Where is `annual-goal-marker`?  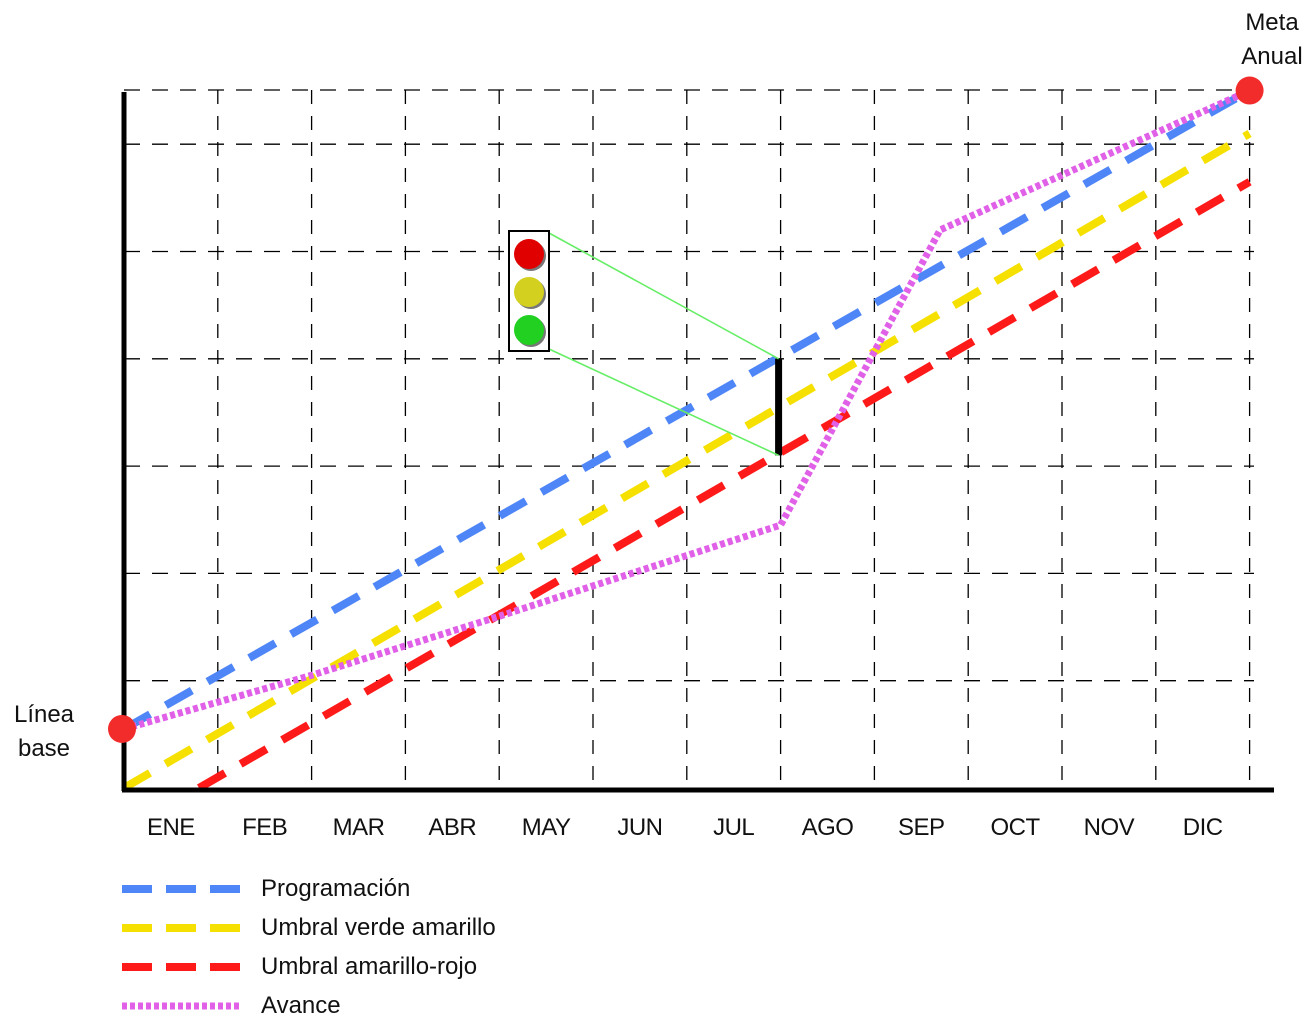 annual-goal-marker is located at coordinates (1249, 90).